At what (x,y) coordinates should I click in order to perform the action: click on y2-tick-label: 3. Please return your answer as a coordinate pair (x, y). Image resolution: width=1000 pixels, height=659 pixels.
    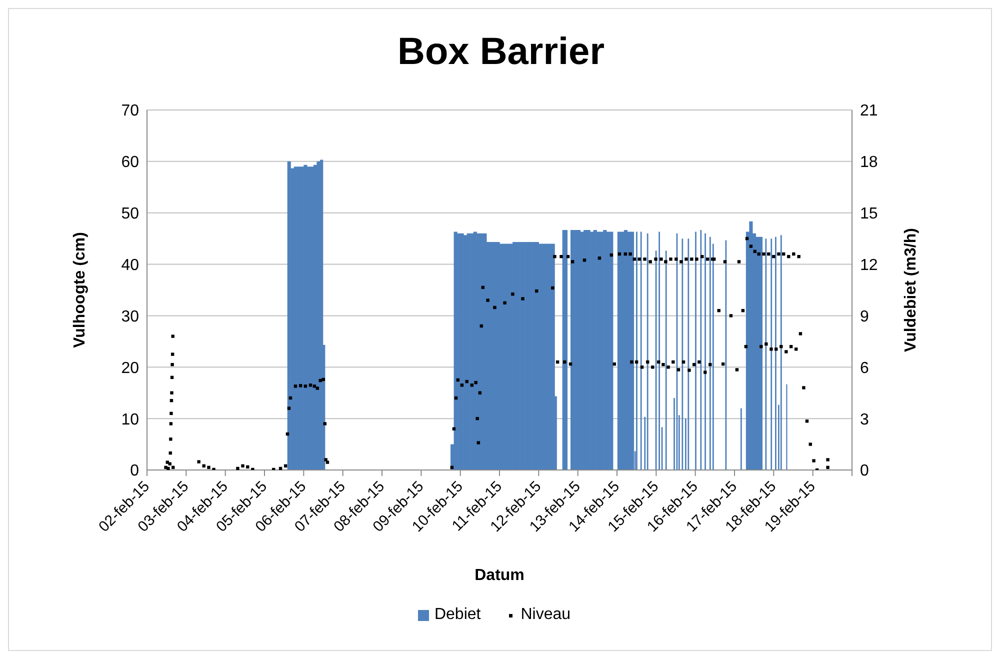
    Looking at the image, I should click on (864, 419).